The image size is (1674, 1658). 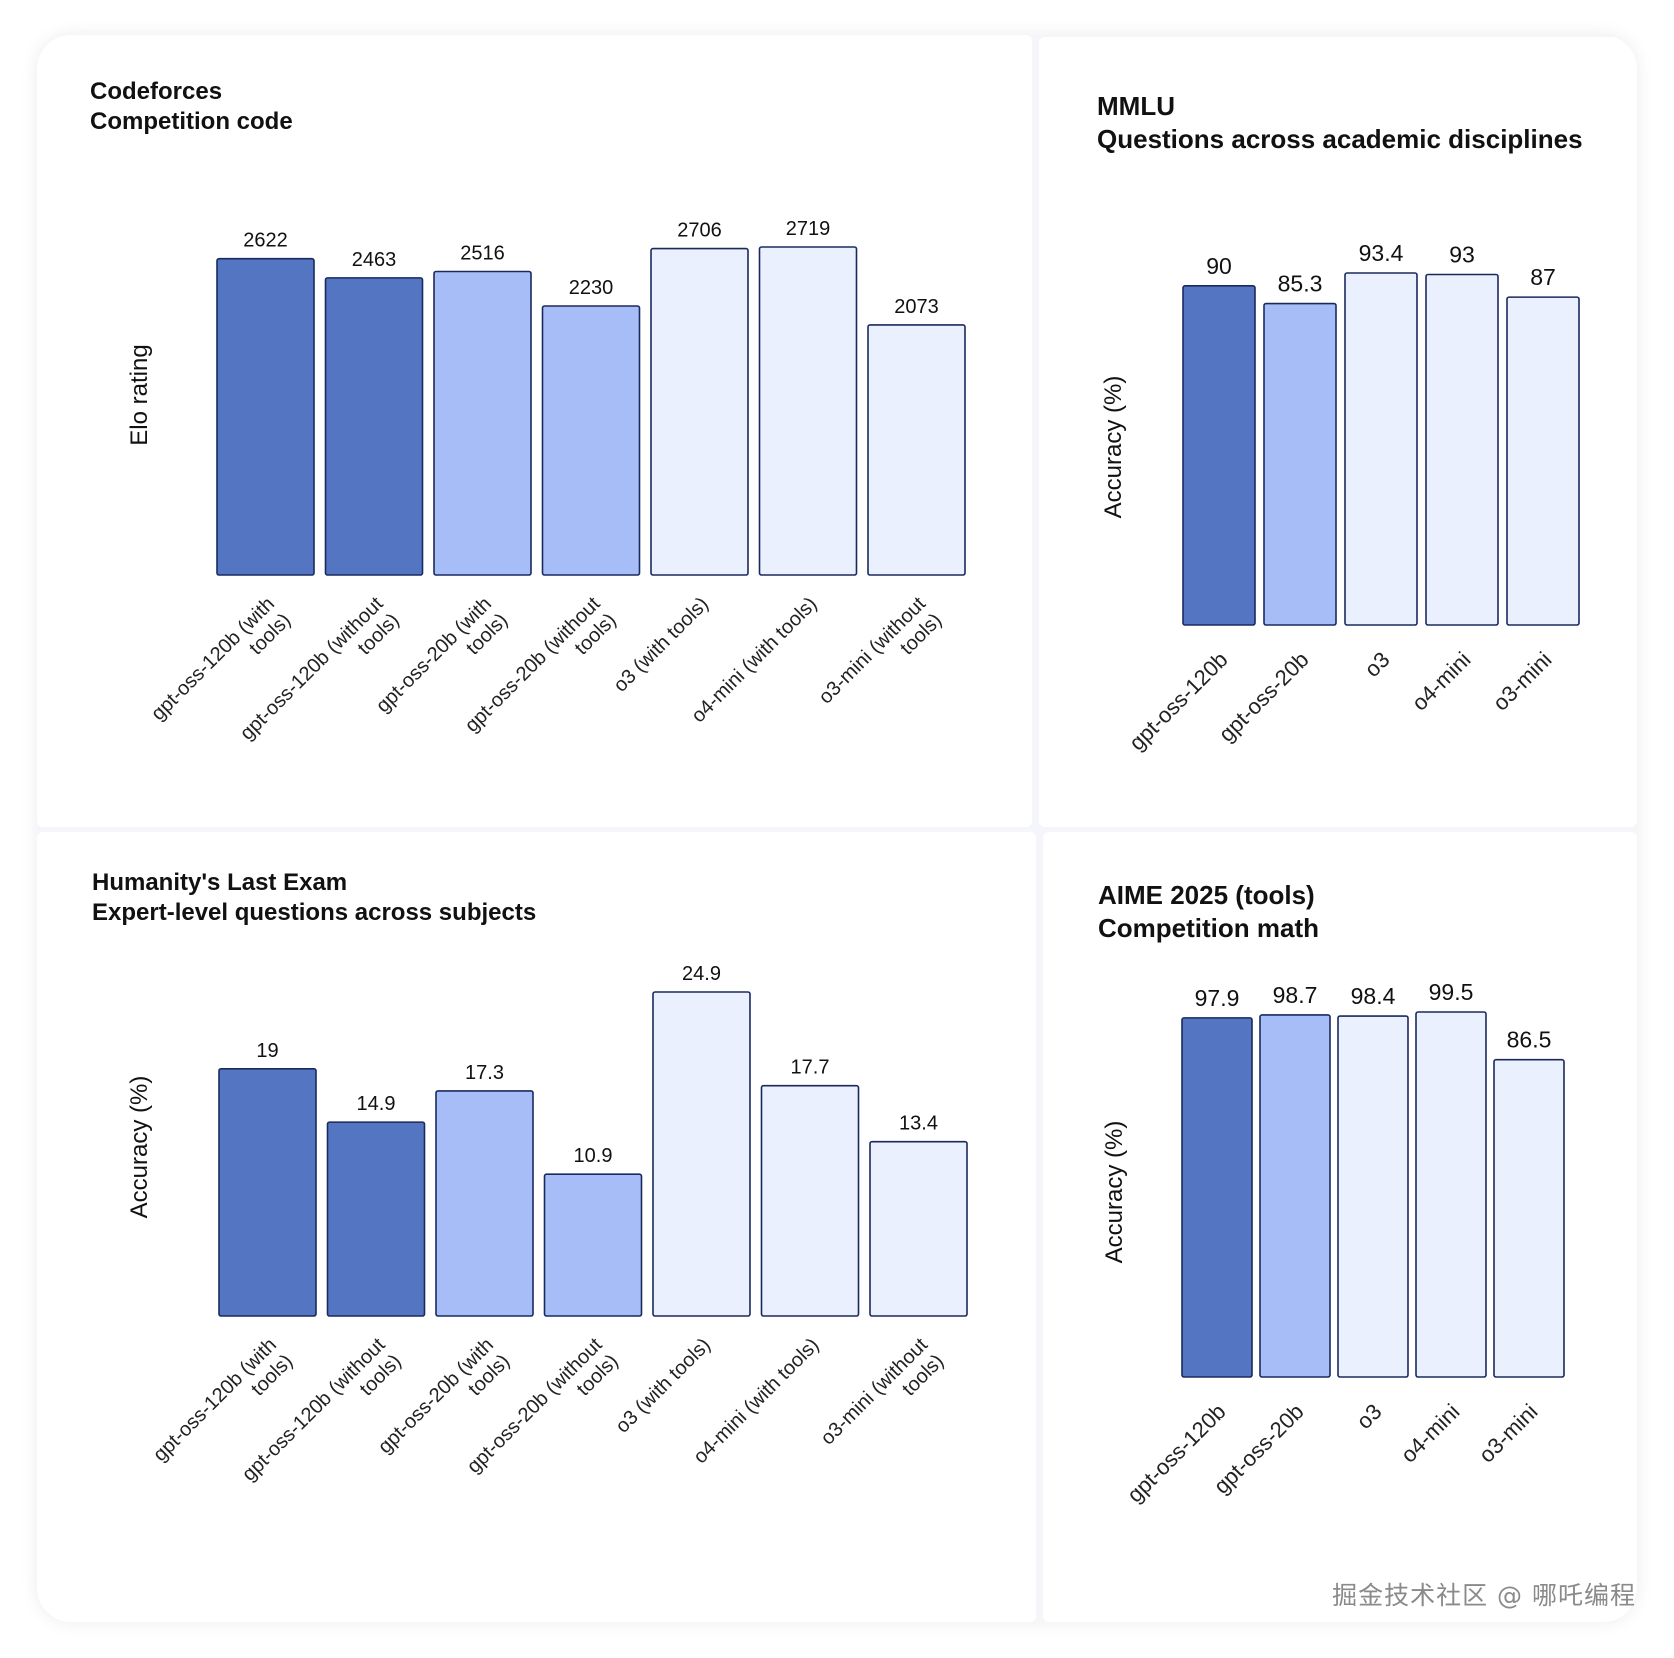 What do you see at coordinates (1484, 1595) in the screenshot?
I see `watermark: 掘金技术社区 @ 哪吒编程` at bounding box center [1484, 1595].